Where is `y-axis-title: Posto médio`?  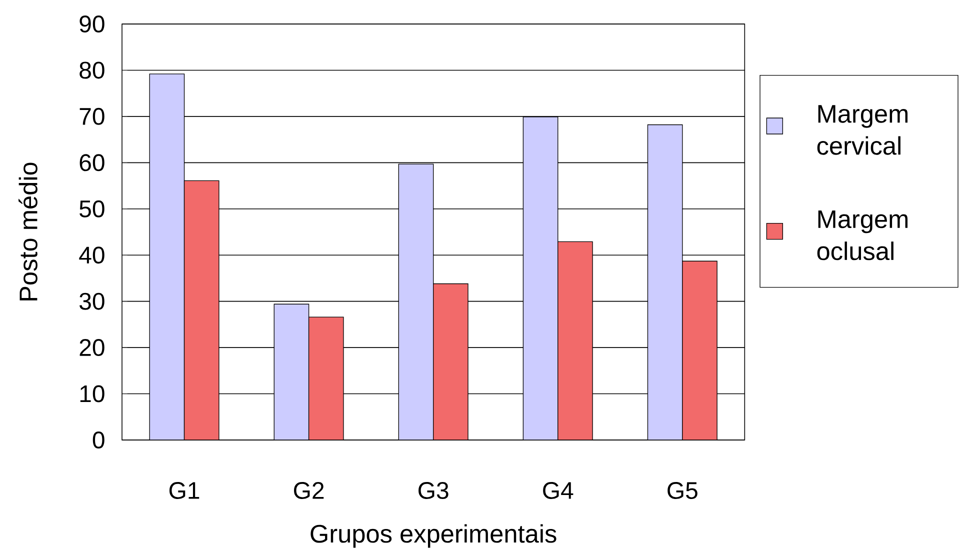
y-axis-title: Posto médio is located at coordinates (28, 231).